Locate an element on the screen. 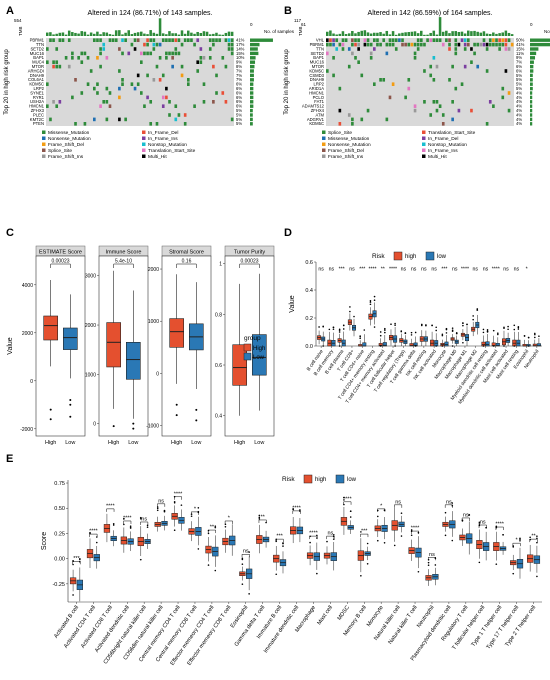 The height and width of the screenshot is (680, 550). legend-title: Risk is located at coordinates (288, 479).